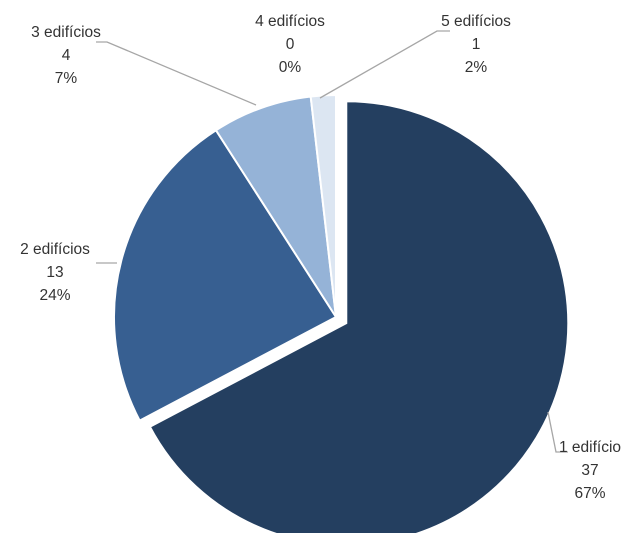 The image size is (629, 533). What do you see at coordinates (590, 447) in the screenshot?
I see `data-label-category-1-edificio: 1 edifício` at bounding box center [590, 447].